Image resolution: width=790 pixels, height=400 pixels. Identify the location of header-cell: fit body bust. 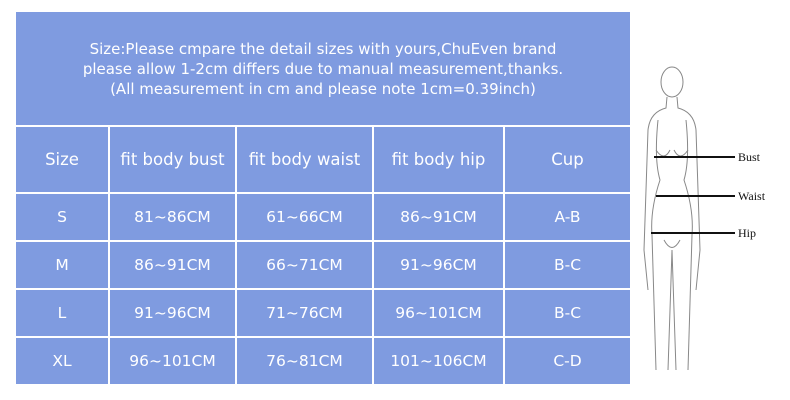
(172, 159).